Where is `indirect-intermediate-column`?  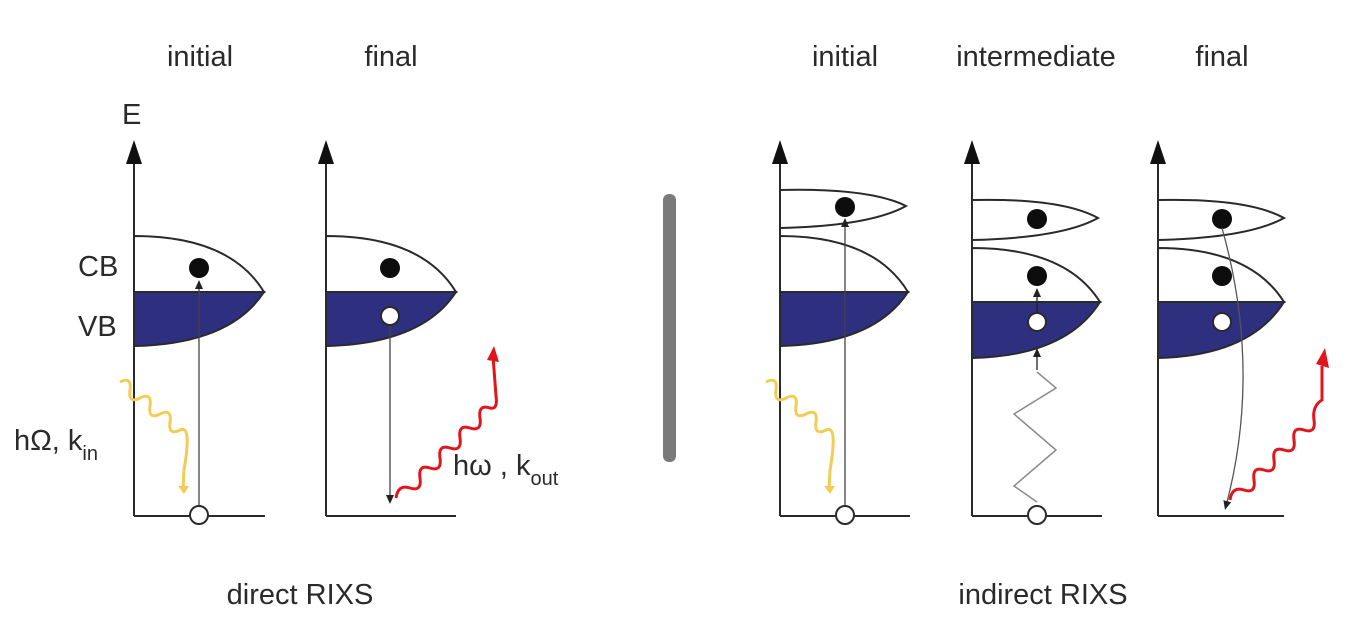
indirect-intermediate-column is located at coordinates (1033, 332).